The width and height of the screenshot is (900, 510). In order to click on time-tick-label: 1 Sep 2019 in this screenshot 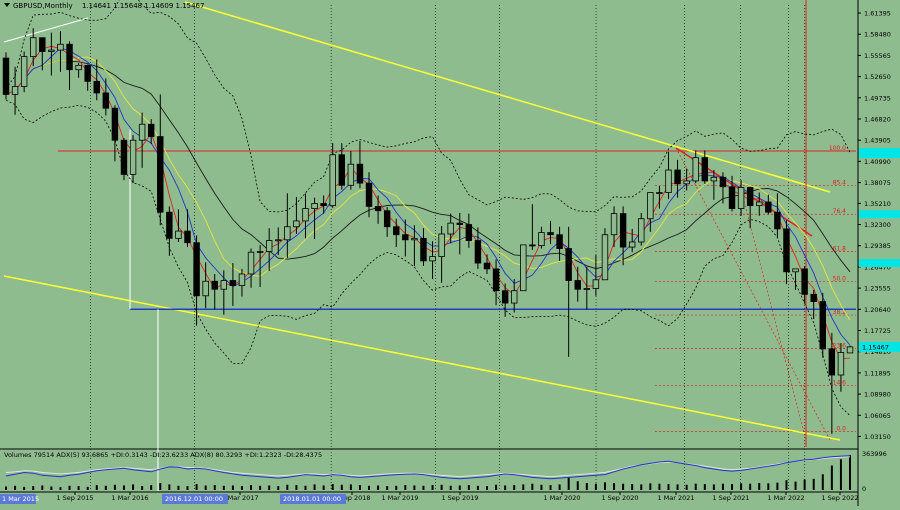, I will do `click(459, 498)`.